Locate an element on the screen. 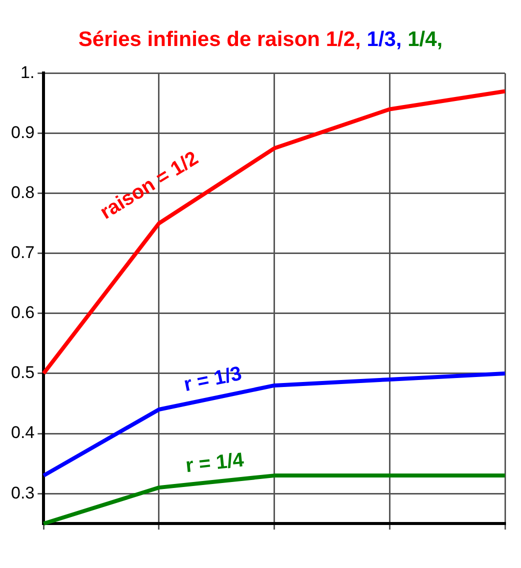 This screenshot has width=521, height=568. y-tick-label: 0.5 is located at coordinates (22, 372).